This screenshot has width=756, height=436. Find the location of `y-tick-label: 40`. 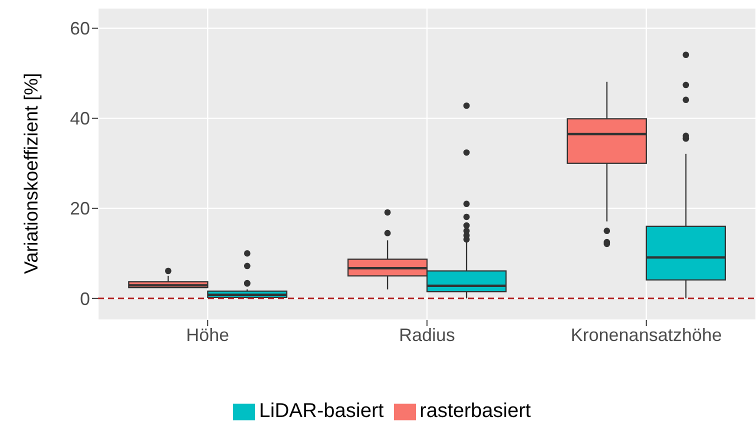

y-tick-label: 40 is located at coordinates (80, 118).